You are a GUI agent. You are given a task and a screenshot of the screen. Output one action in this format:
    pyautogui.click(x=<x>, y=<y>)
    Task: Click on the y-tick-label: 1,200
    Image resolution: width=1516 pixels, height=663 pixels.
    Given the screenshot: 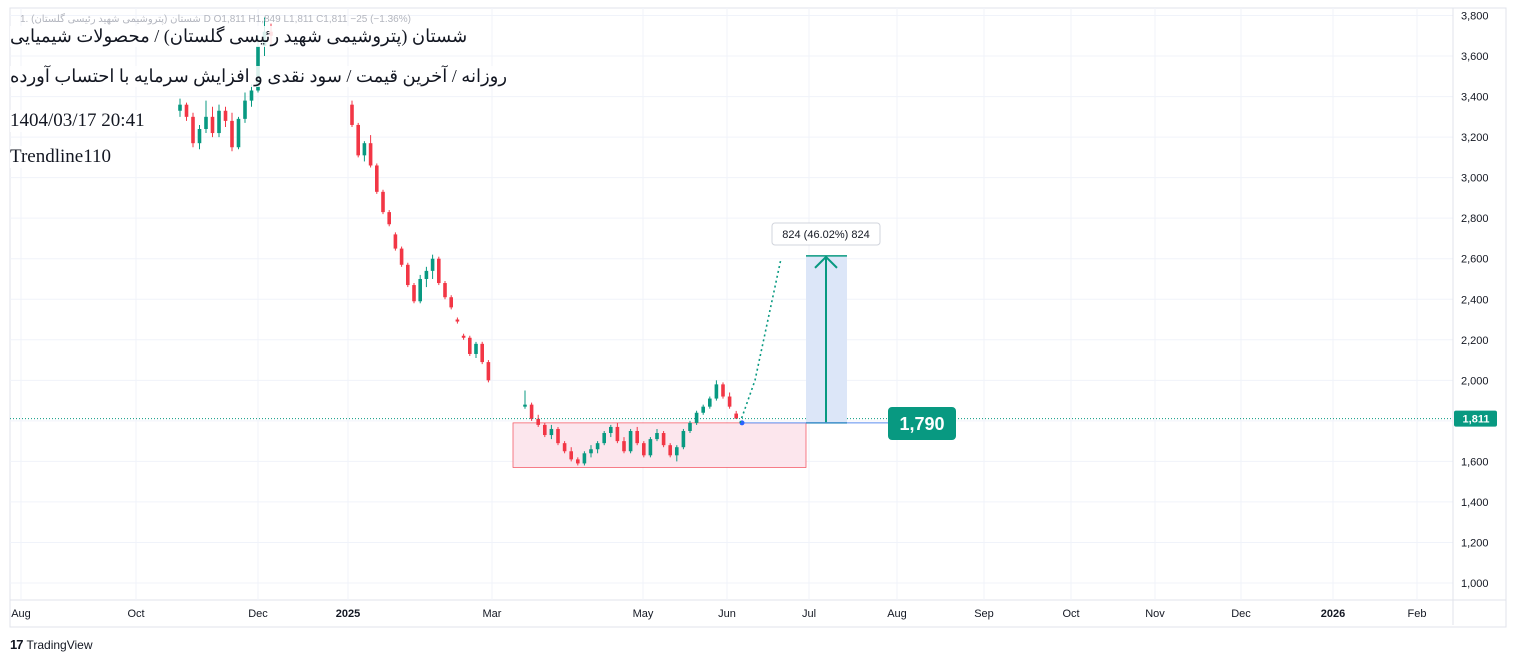 What is the action you would take?
    pyautogui.click(x=1475, y=543)
    